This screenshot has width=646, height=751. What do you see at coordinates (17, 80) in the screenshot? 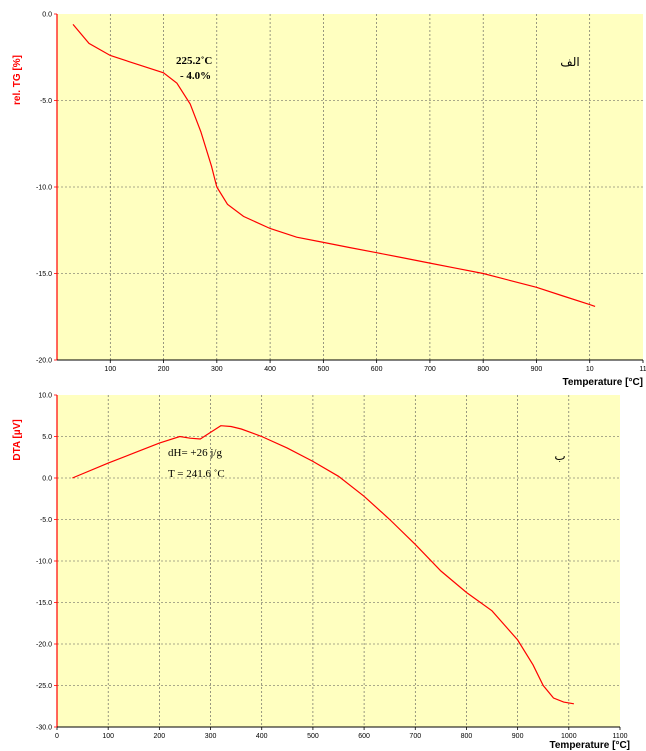
I see `tg-y-axis-label: rel. TG [%]` at bounding box center [17, 80].